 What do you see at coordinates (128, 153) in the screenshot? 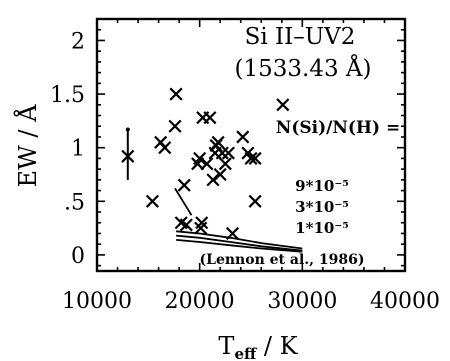
I see `error-bar-point` at bounding box center [128, 153].